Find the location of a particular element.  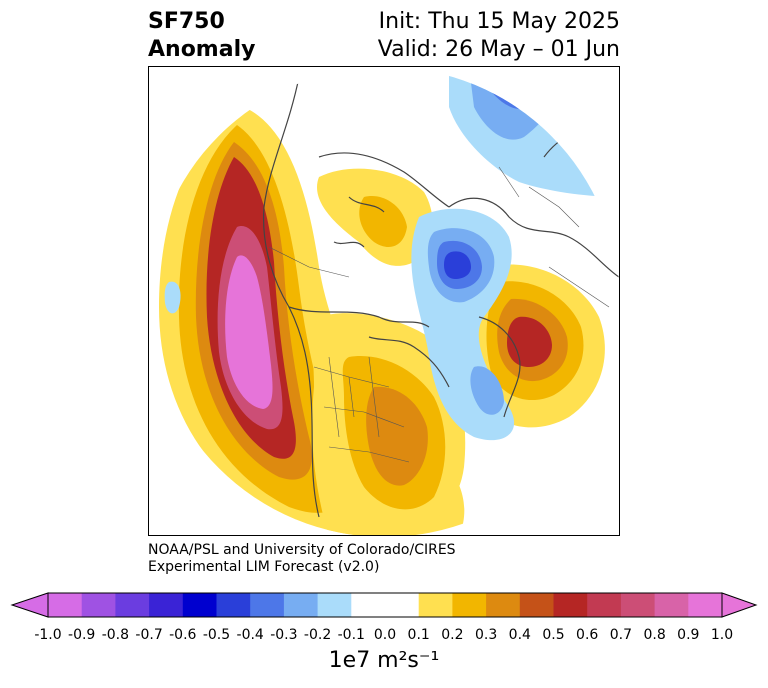

colorbar-tick-label: -0.3 is located at coordinates (284, 635).